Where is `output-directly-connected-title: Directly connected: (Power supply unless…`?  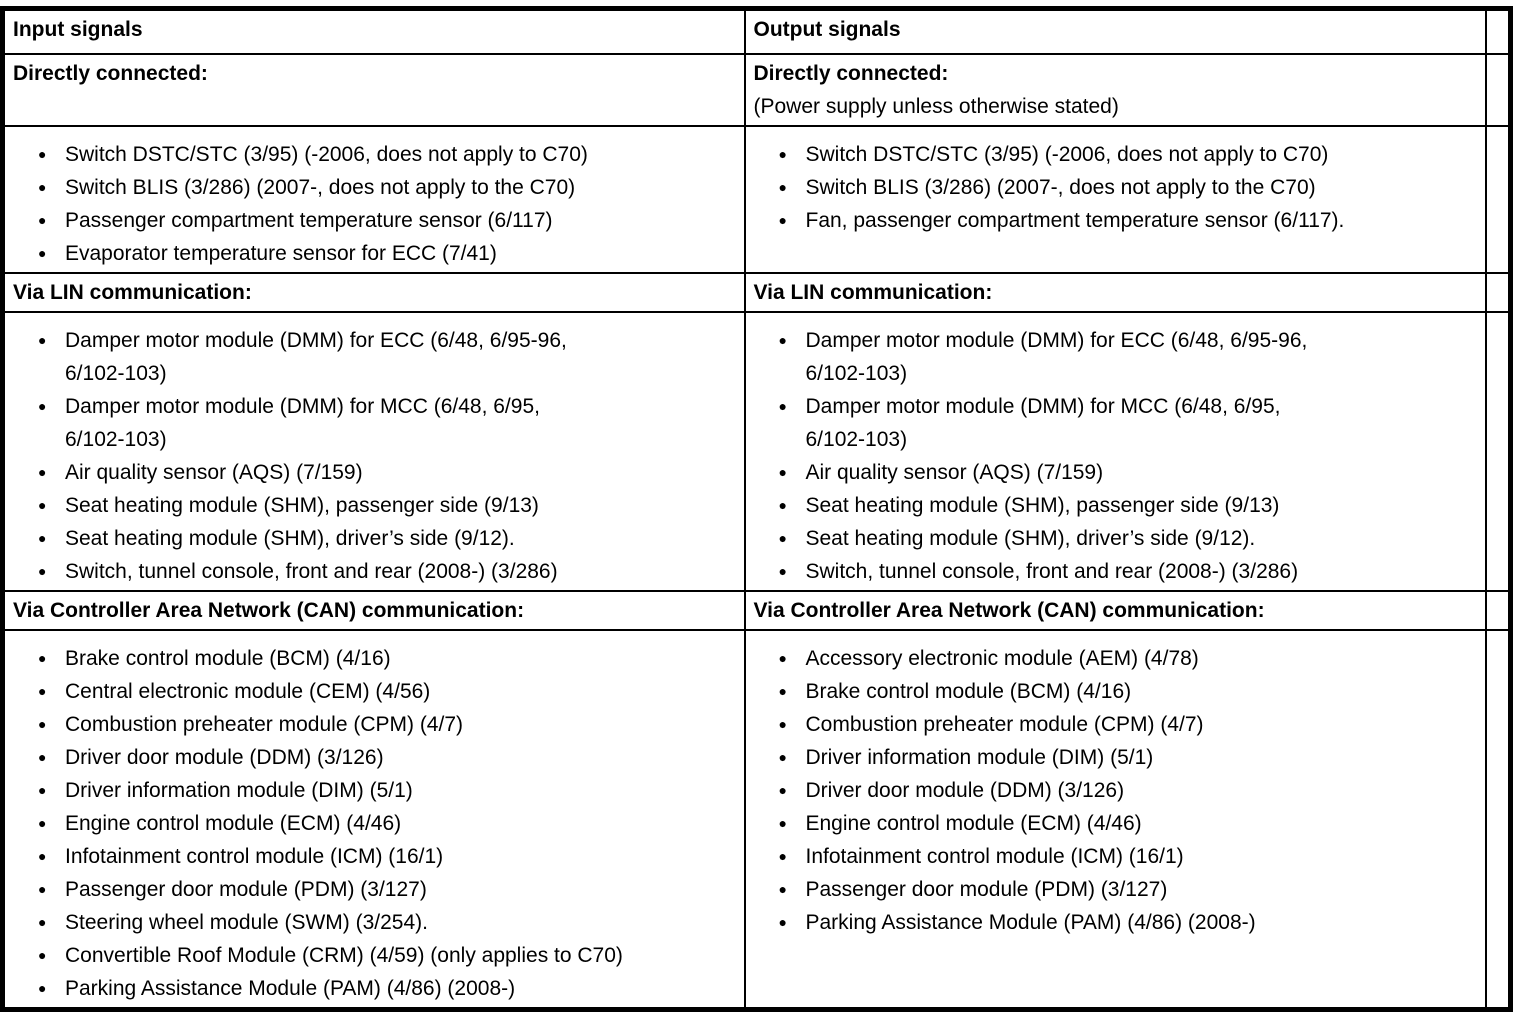
output-directly-connected-title: Directly connected: (Power supply unless… is located at coordinates (1115, 89).